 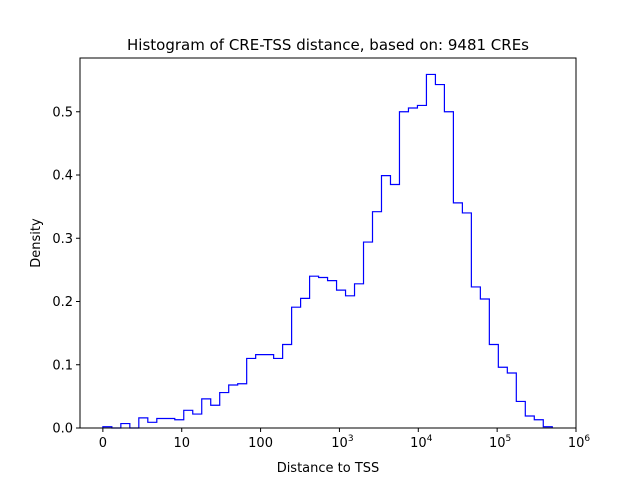 What do you see at coordinates (66, 271) in the screenshot?
I see `y-axis: 0.0 0.1 0.2 0.3 0.4 0.5` at bounding box center [66, 271].